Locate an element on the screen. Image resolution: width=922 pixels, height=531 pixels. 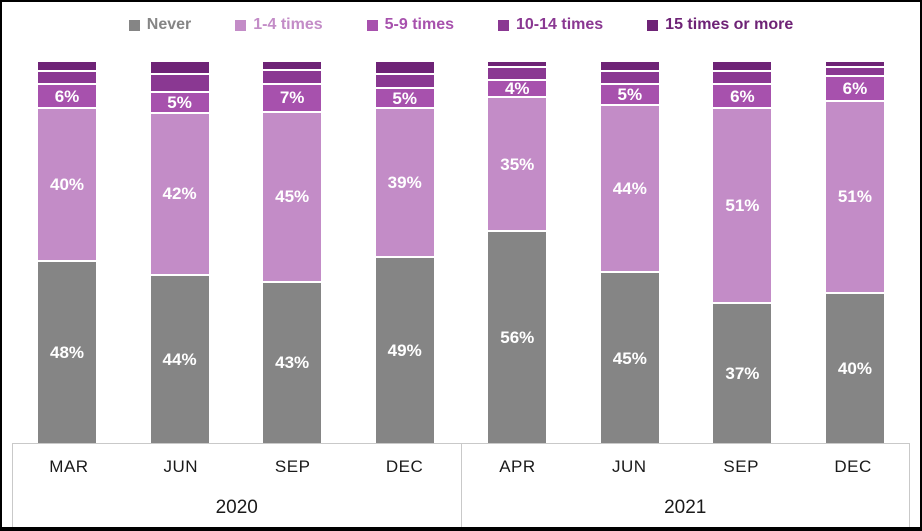
segment-1-4-times: 42% is located at coordinates (179, 192).